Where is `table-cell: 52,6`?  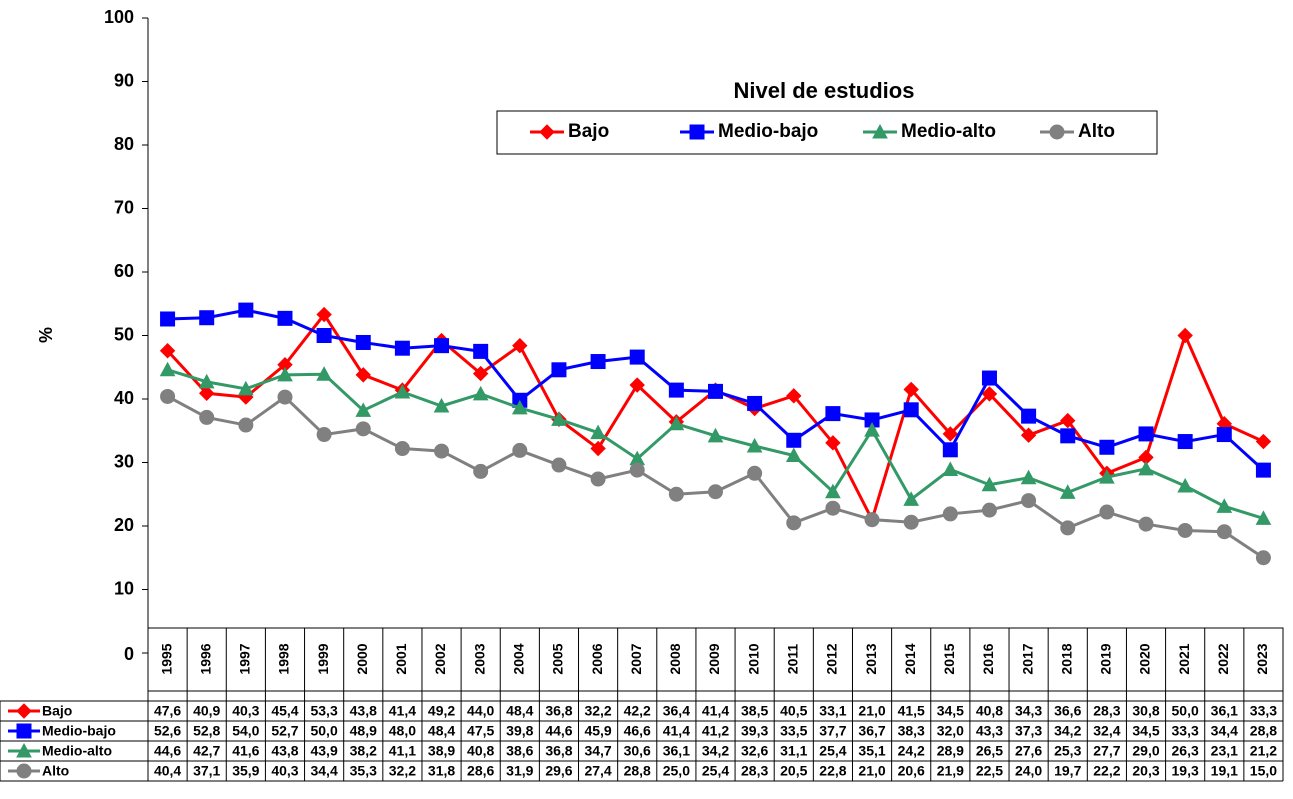 table-cell: 52,6 is located at coordinates (167, 731).